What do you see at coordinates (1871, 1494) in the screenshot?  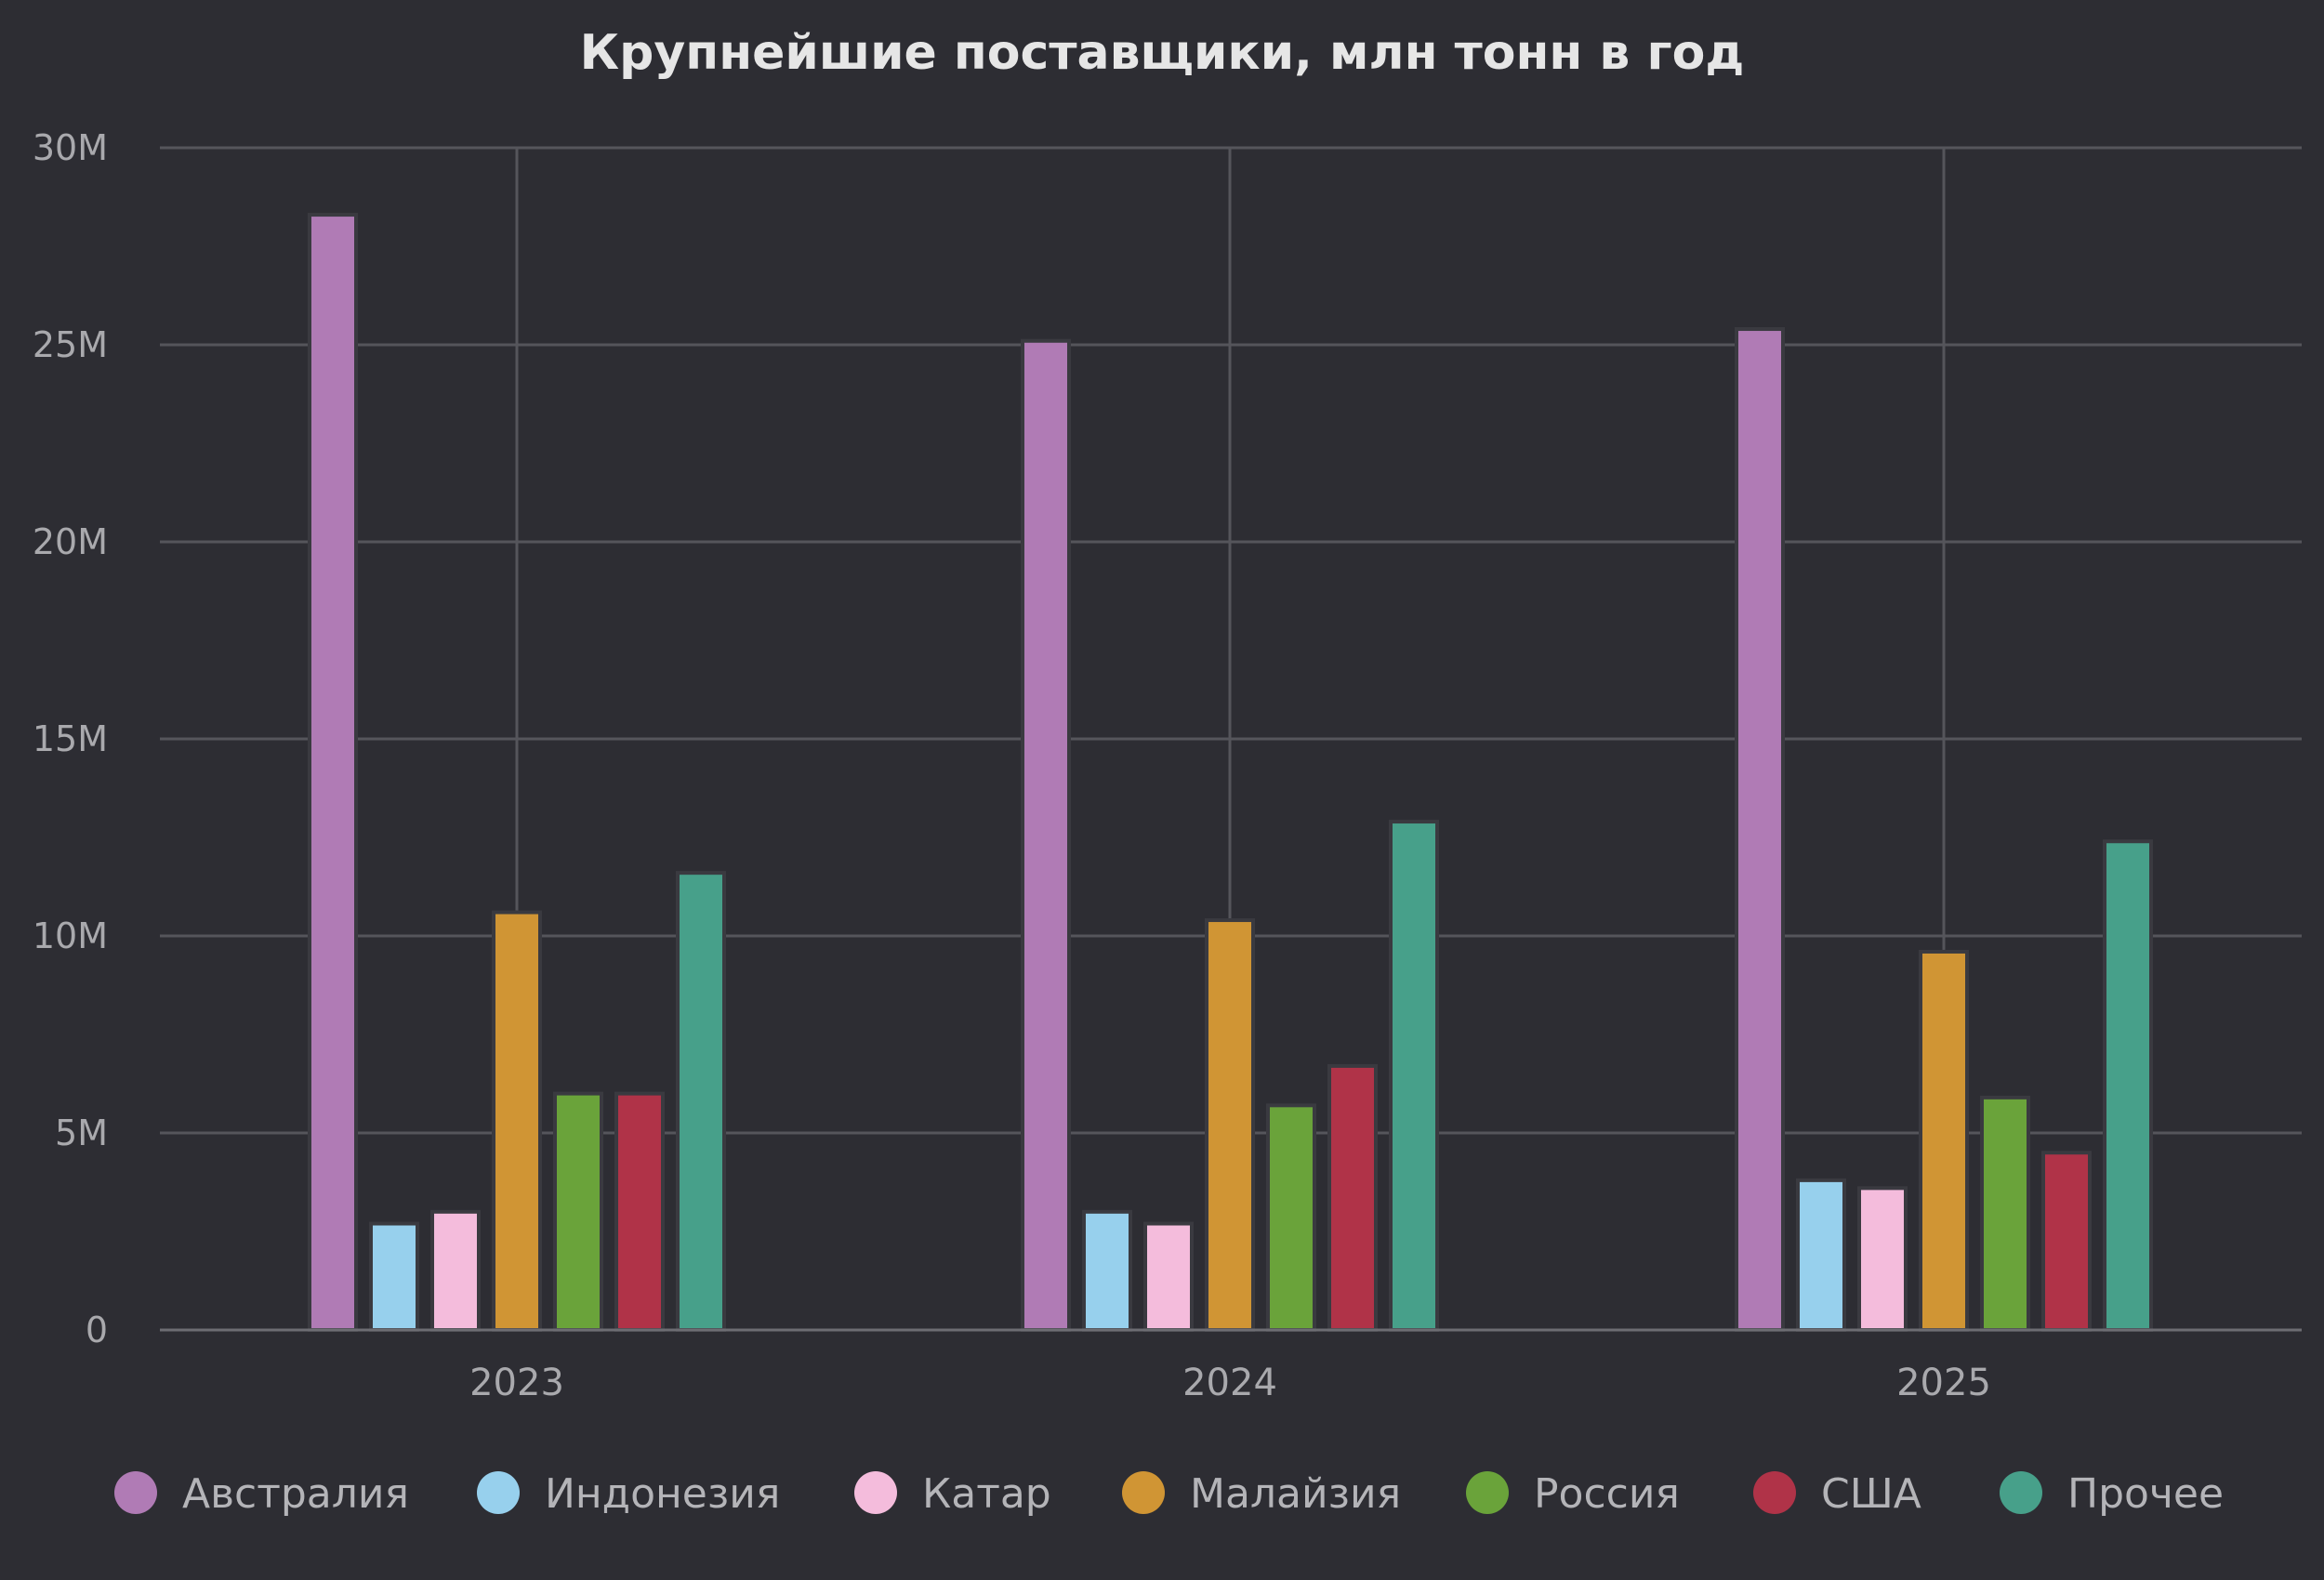 I see `legend-label: США` at bounding box center [1871, 1494].